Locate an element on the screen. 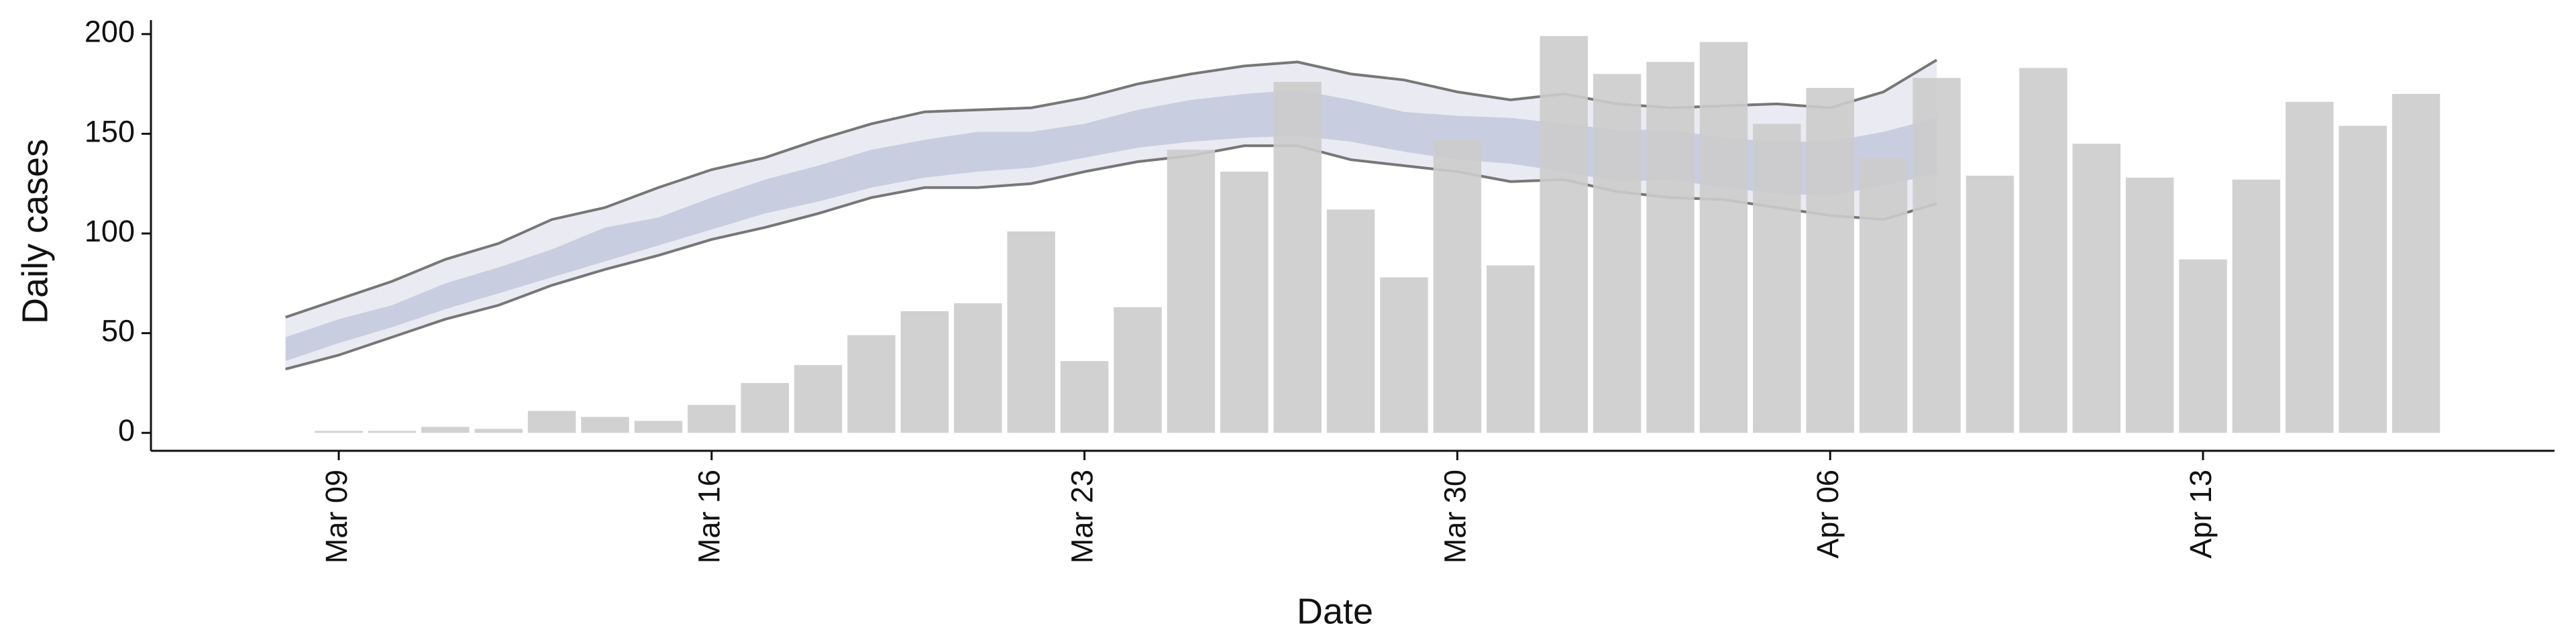  x-tick-label: Apr 06 is located at coordinates (1828, 514).